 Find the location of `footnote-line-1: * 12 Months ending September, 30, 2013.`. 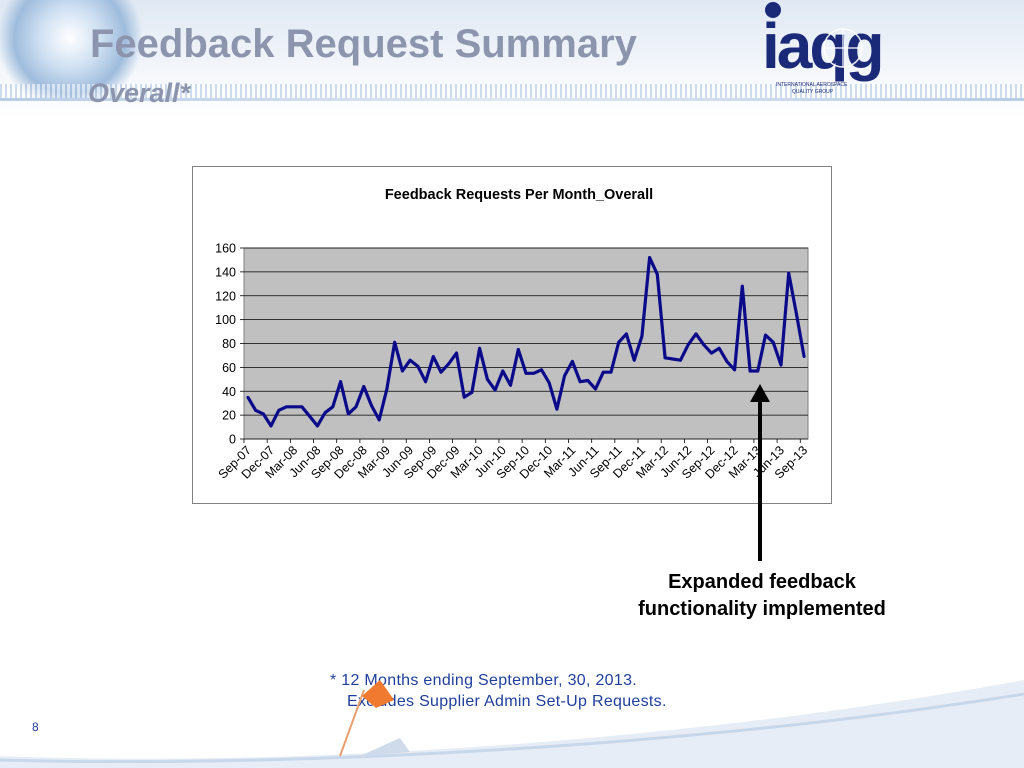

footnote-line-1: * 12 Months ending September, 30, 2013. is located at coordinates (484, 680).